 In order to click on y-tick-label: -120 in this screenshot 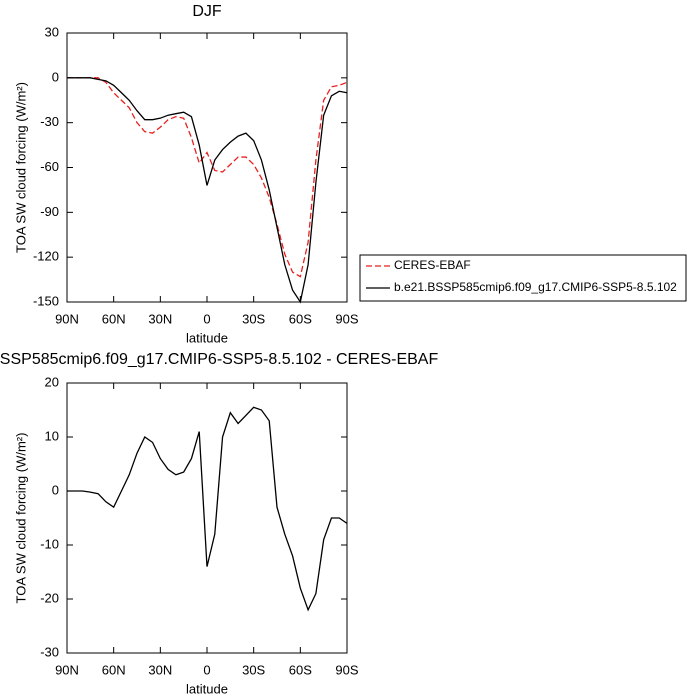, I will do `click(46, 256)`.